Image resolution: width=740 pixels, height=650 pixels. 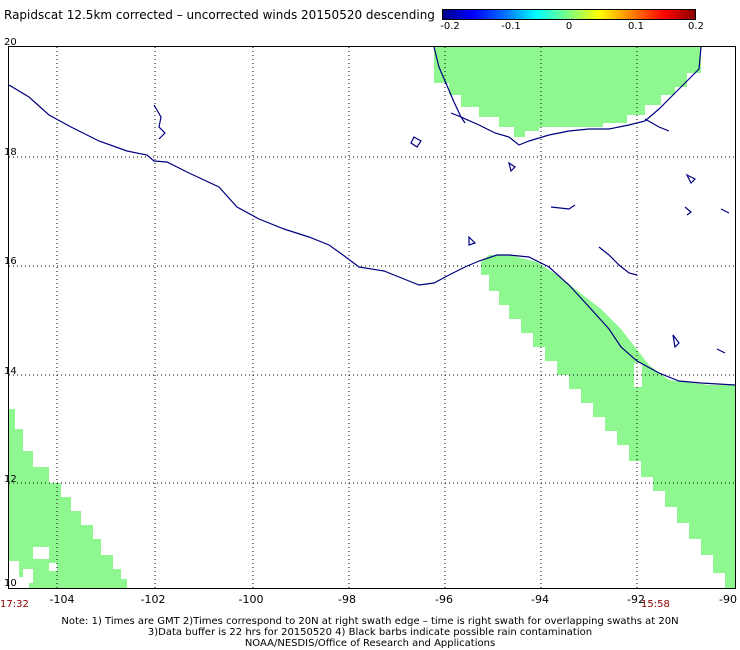 I want to click on latitude-label: 18, so click(x=10, y=152).